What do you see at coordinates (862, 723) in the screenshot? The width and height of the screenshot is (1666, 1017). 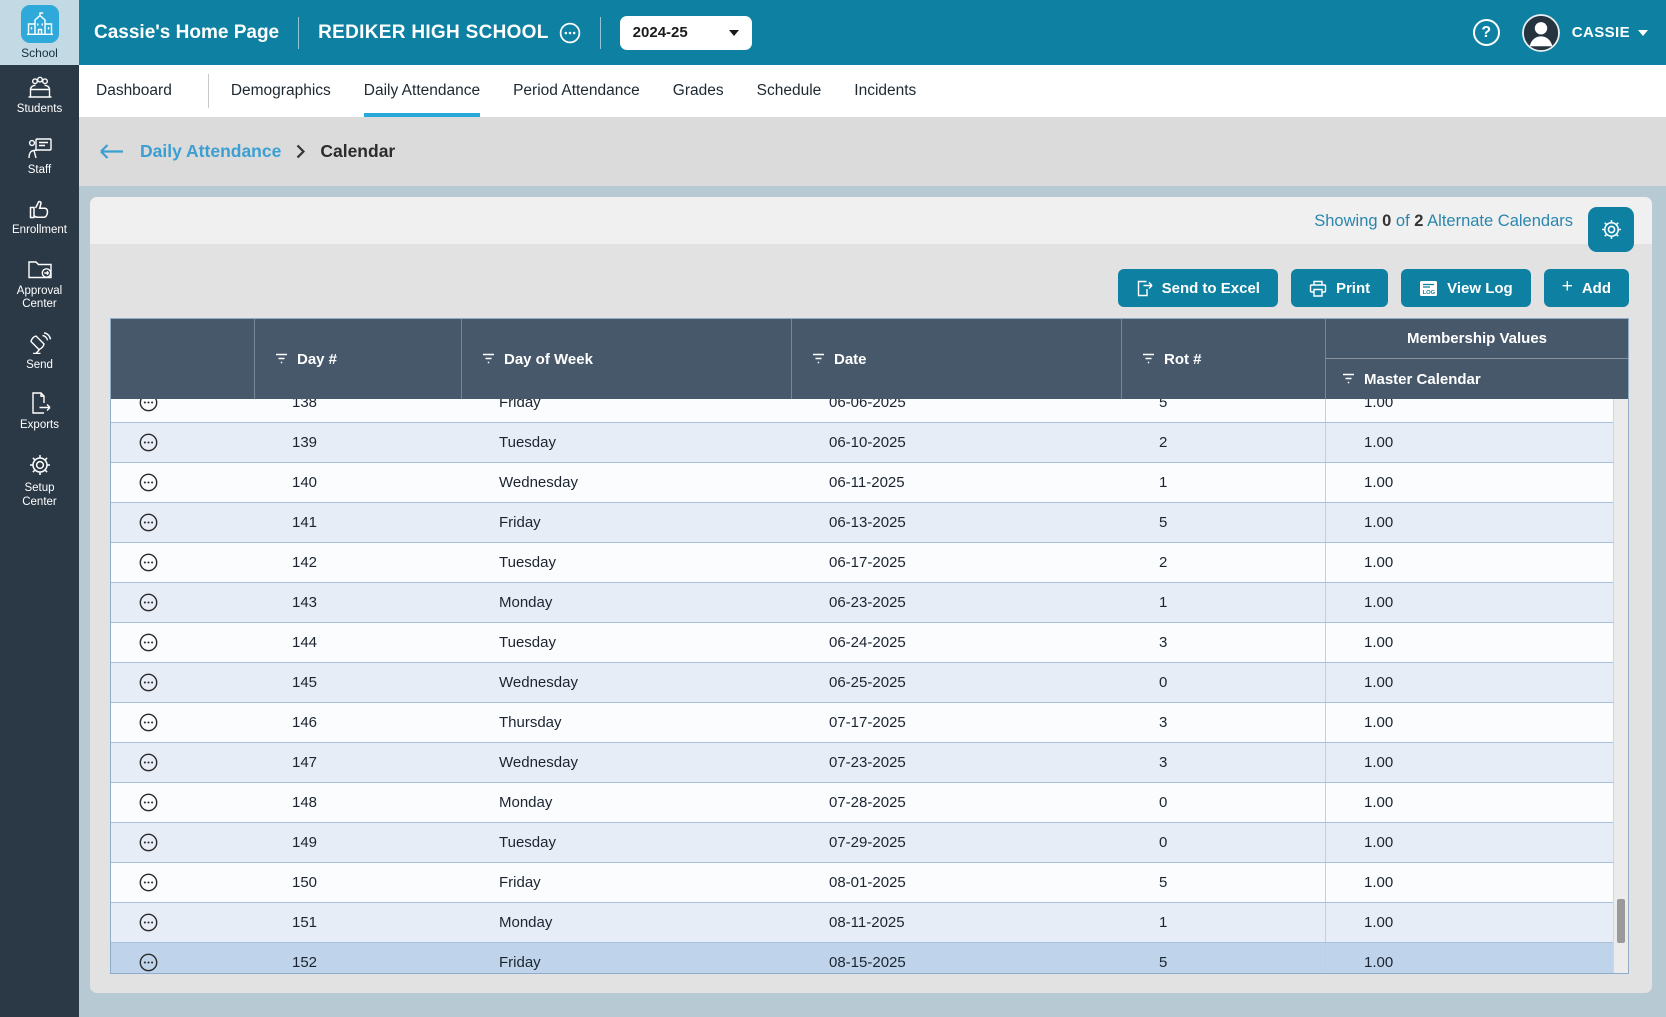 I see `table-row: 146 Thursday 07-17-2025 3 1.00` at bounding box center [862, 723].